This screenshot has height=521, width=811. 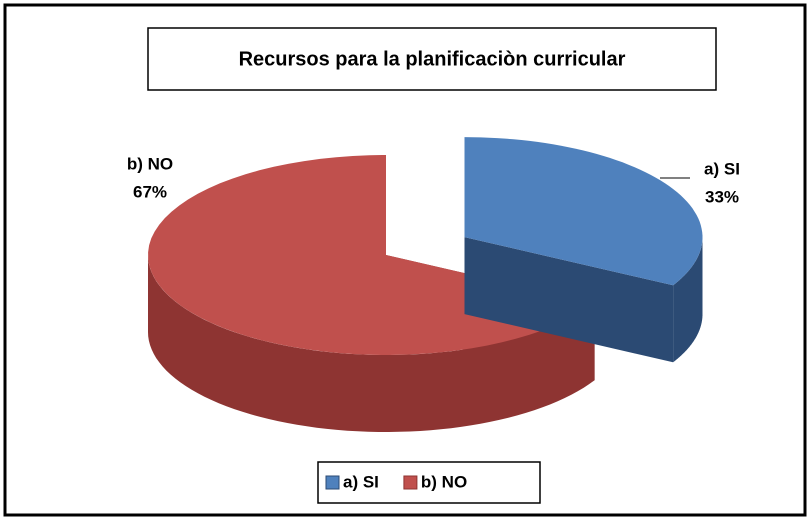 I want to click on slice-side, so click(x=688, y=300).